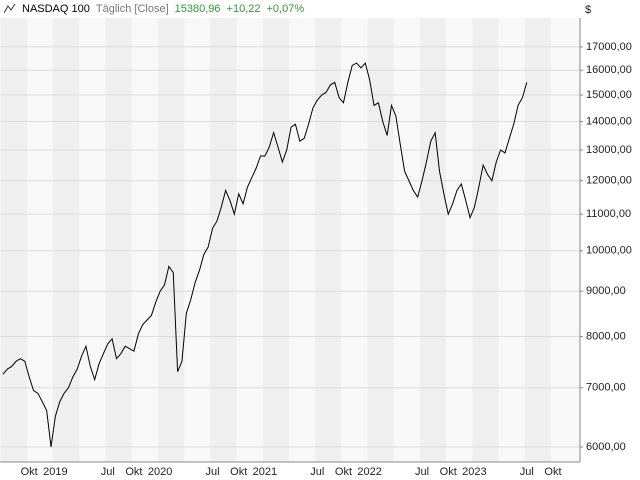  I want to click on series-name: NASDAQ 100, so click(56, 9).